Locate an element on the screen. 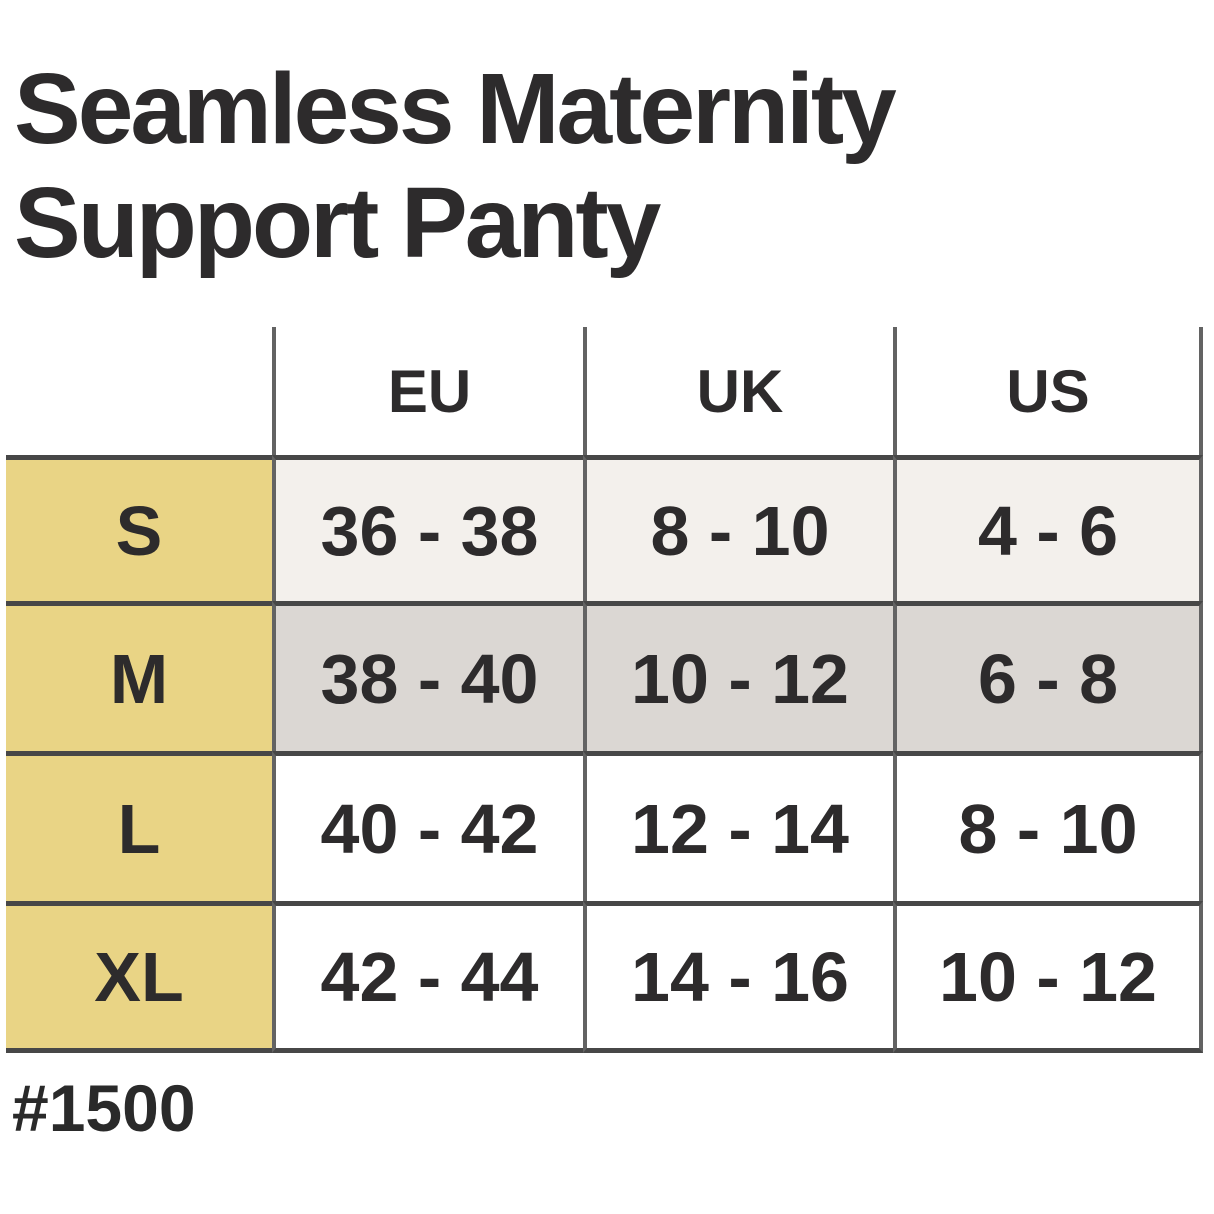 The height and width of the screenshot is (1214, 1214). cell-m-us: 6 - 8 is located at coordinates (1048, 676).